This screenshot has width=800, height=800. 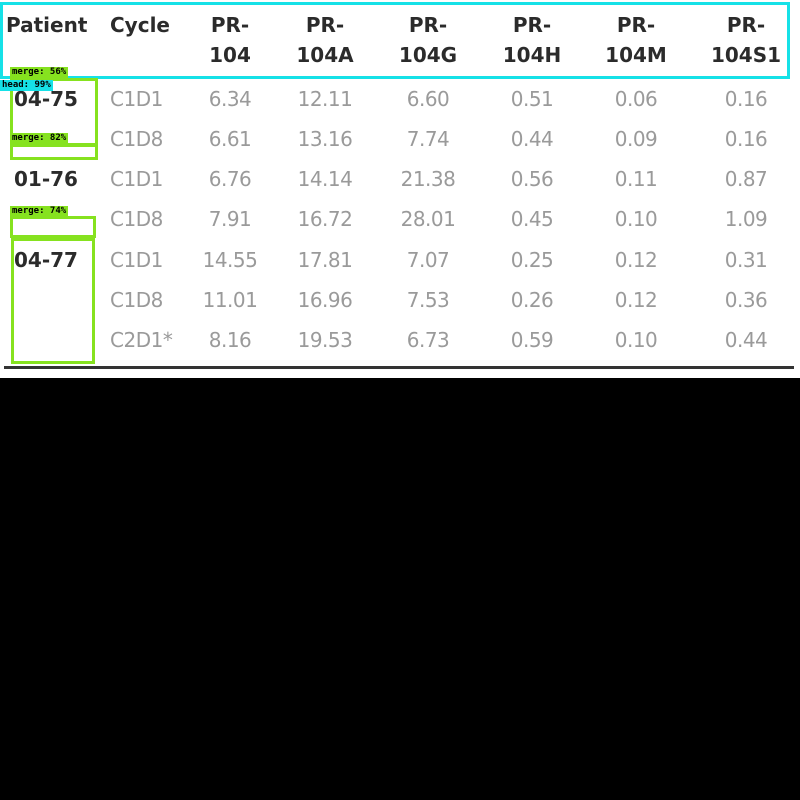 I want to click on value-cell: 16.96, so click(x=325, y=300).